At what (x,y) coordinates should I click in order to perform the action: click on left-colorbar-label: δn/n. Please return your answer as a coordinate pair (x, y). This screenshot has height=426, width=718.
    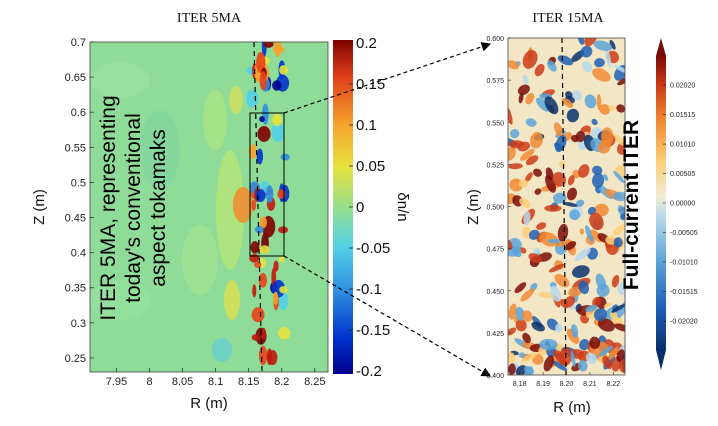
    Looking at the image, I should click on (402, 206).